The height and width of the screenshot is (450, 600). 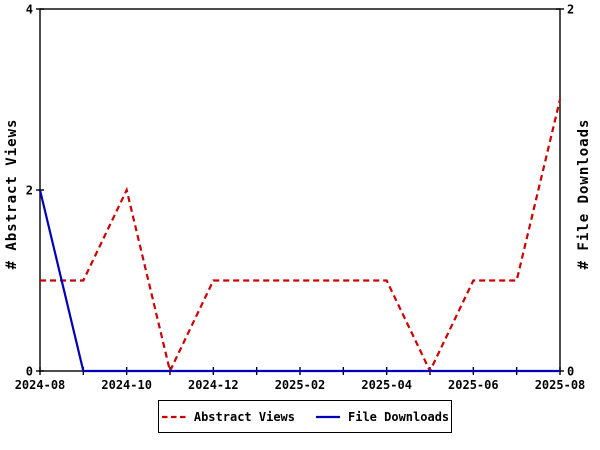 What do you see at coordinates (584, 194) in the screenshot?
I see `right-axis-title: # File Downloads` at bounding box center [584, 194].